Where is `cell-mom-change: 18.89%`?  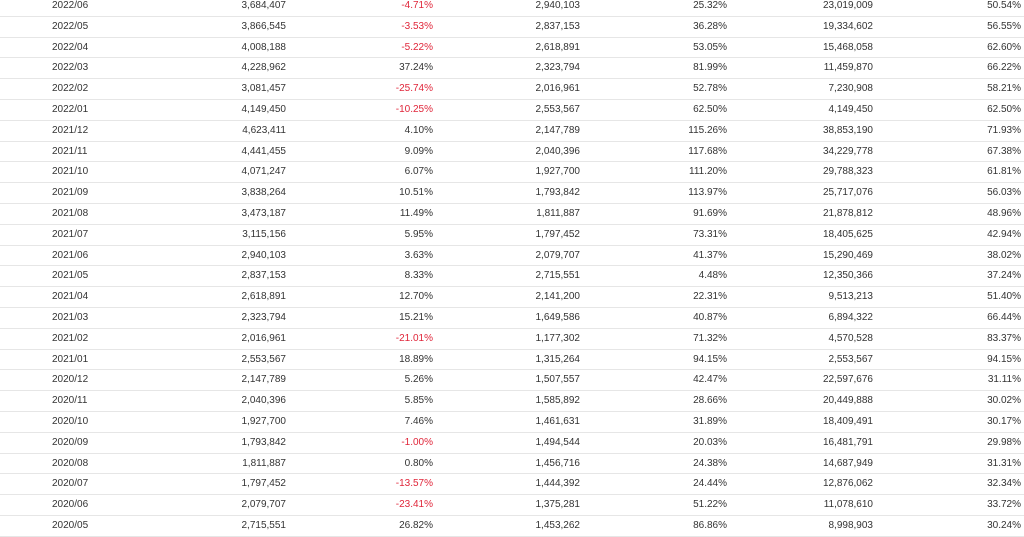 cell-mom-change: 18.89% is located at coordinates (416, 359).